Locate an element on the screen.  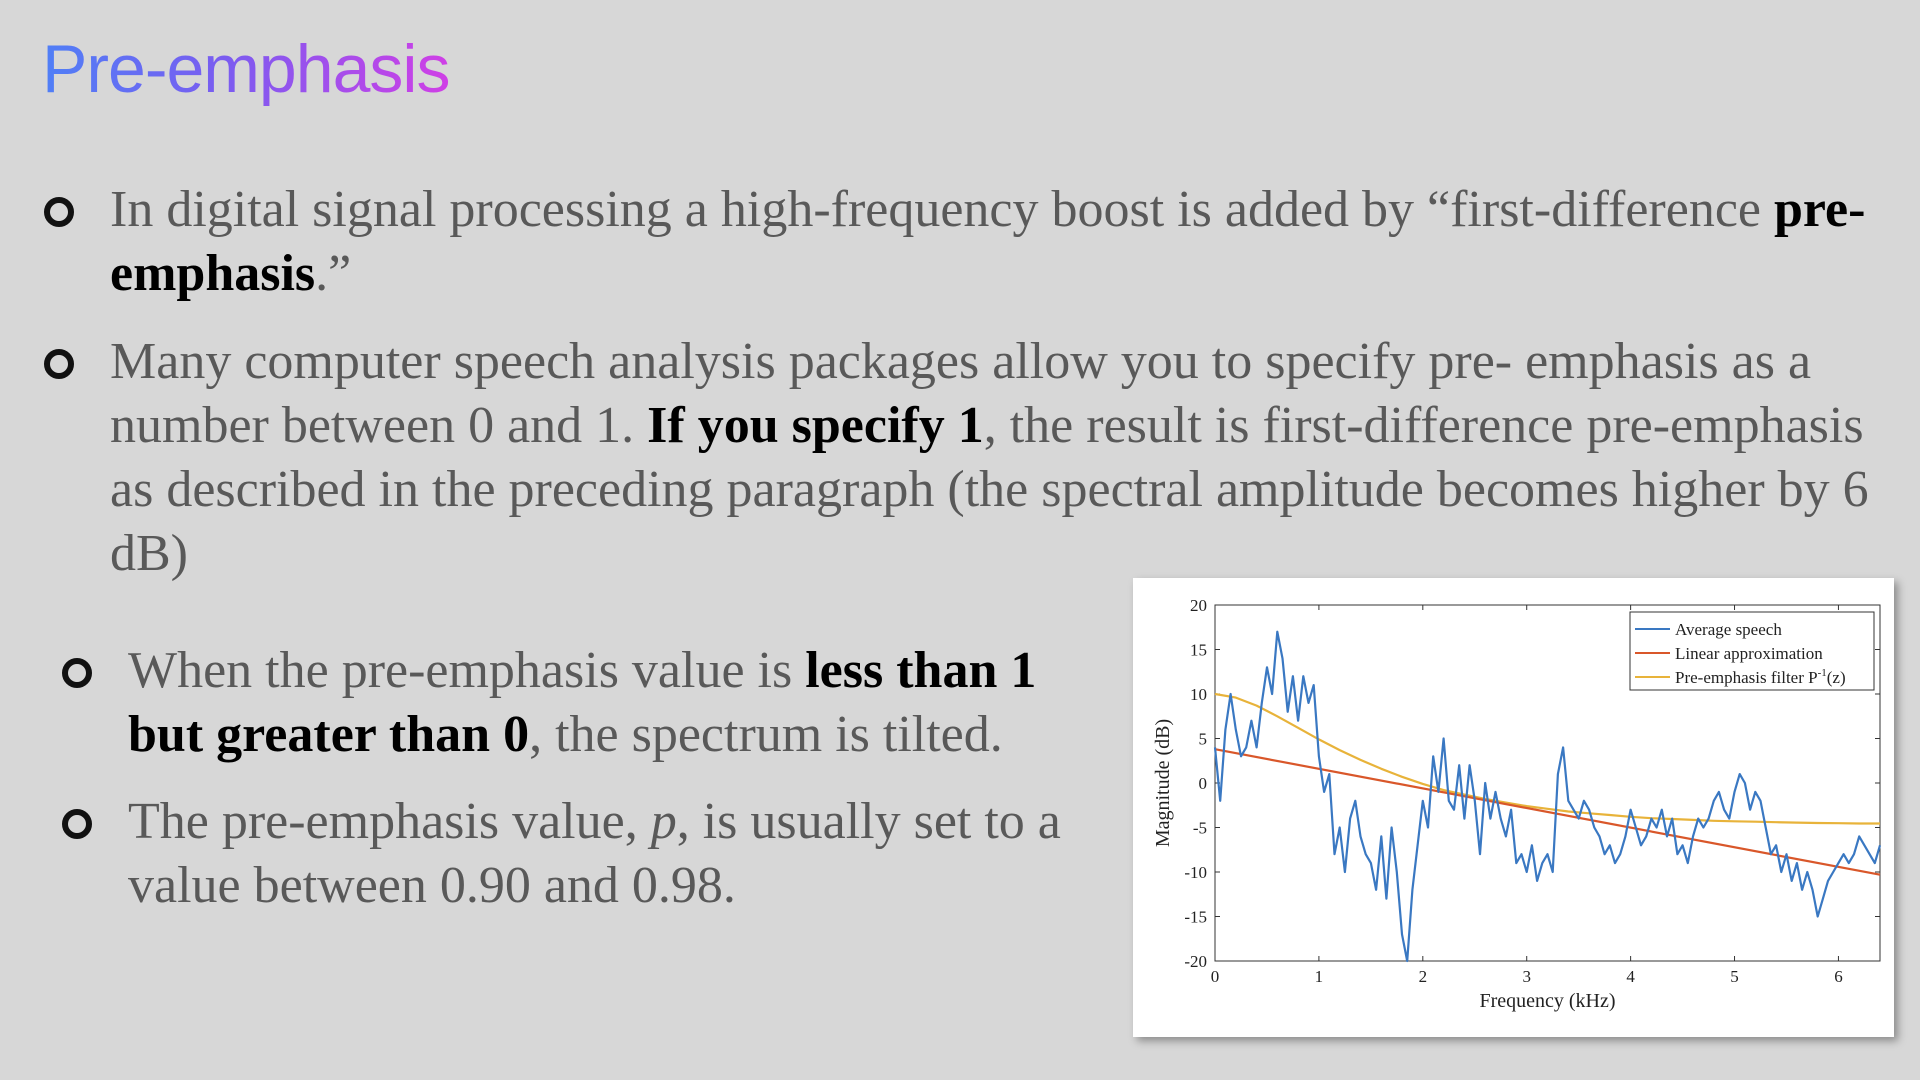
series-line-linear-approximation is located at coordinates (1547, 812).